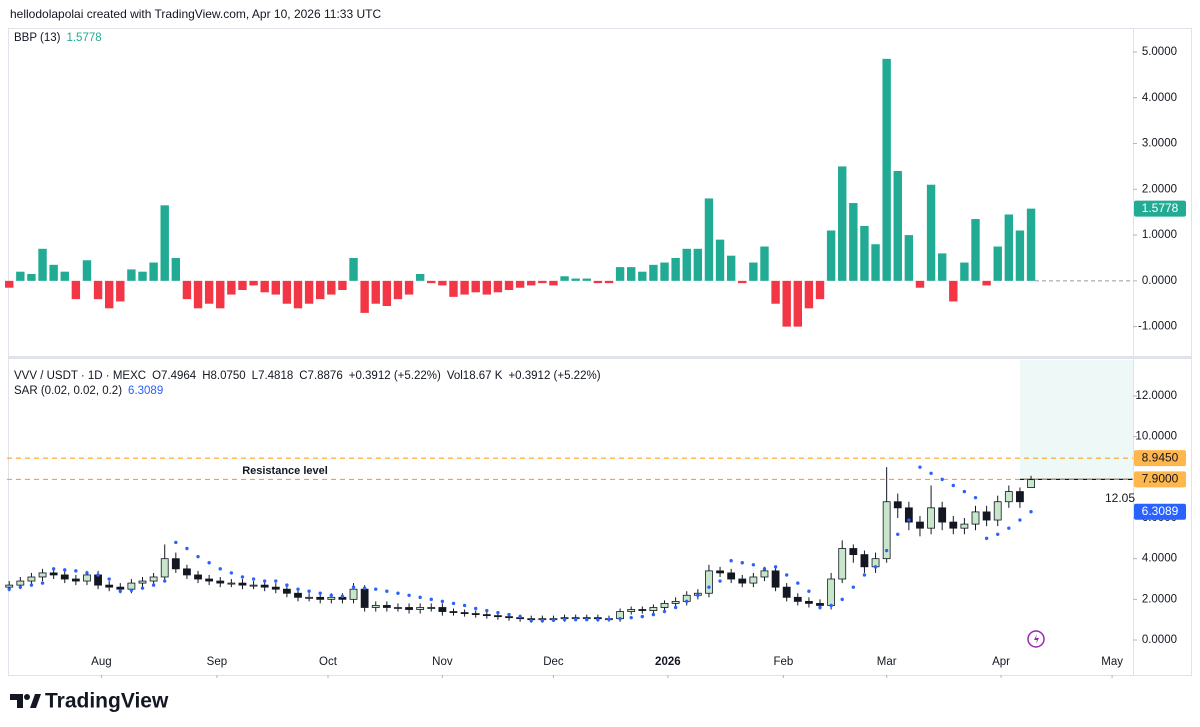 This screenshot has height=727, width=1200. What do you see at coordinates (1076, 420) in the screenshot?
I see `position-zone` at bounding box center [1076, 420].